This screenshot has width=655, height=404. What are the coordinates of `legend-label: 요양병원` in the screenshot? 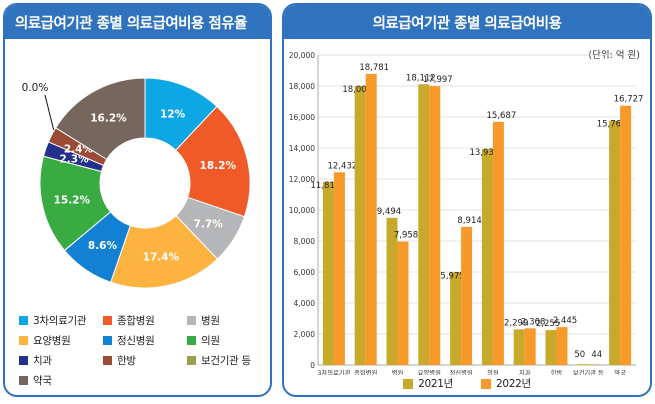 It's located at (52, 341).